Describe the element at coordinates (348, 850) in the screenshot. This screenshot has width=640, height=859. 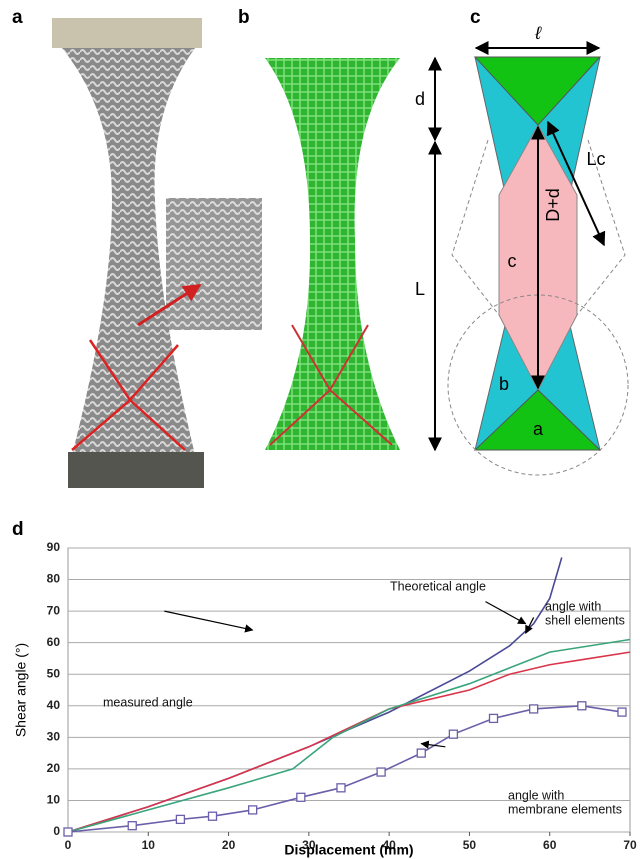
I see `x-axis-title: Displacement (mm)` at that location.